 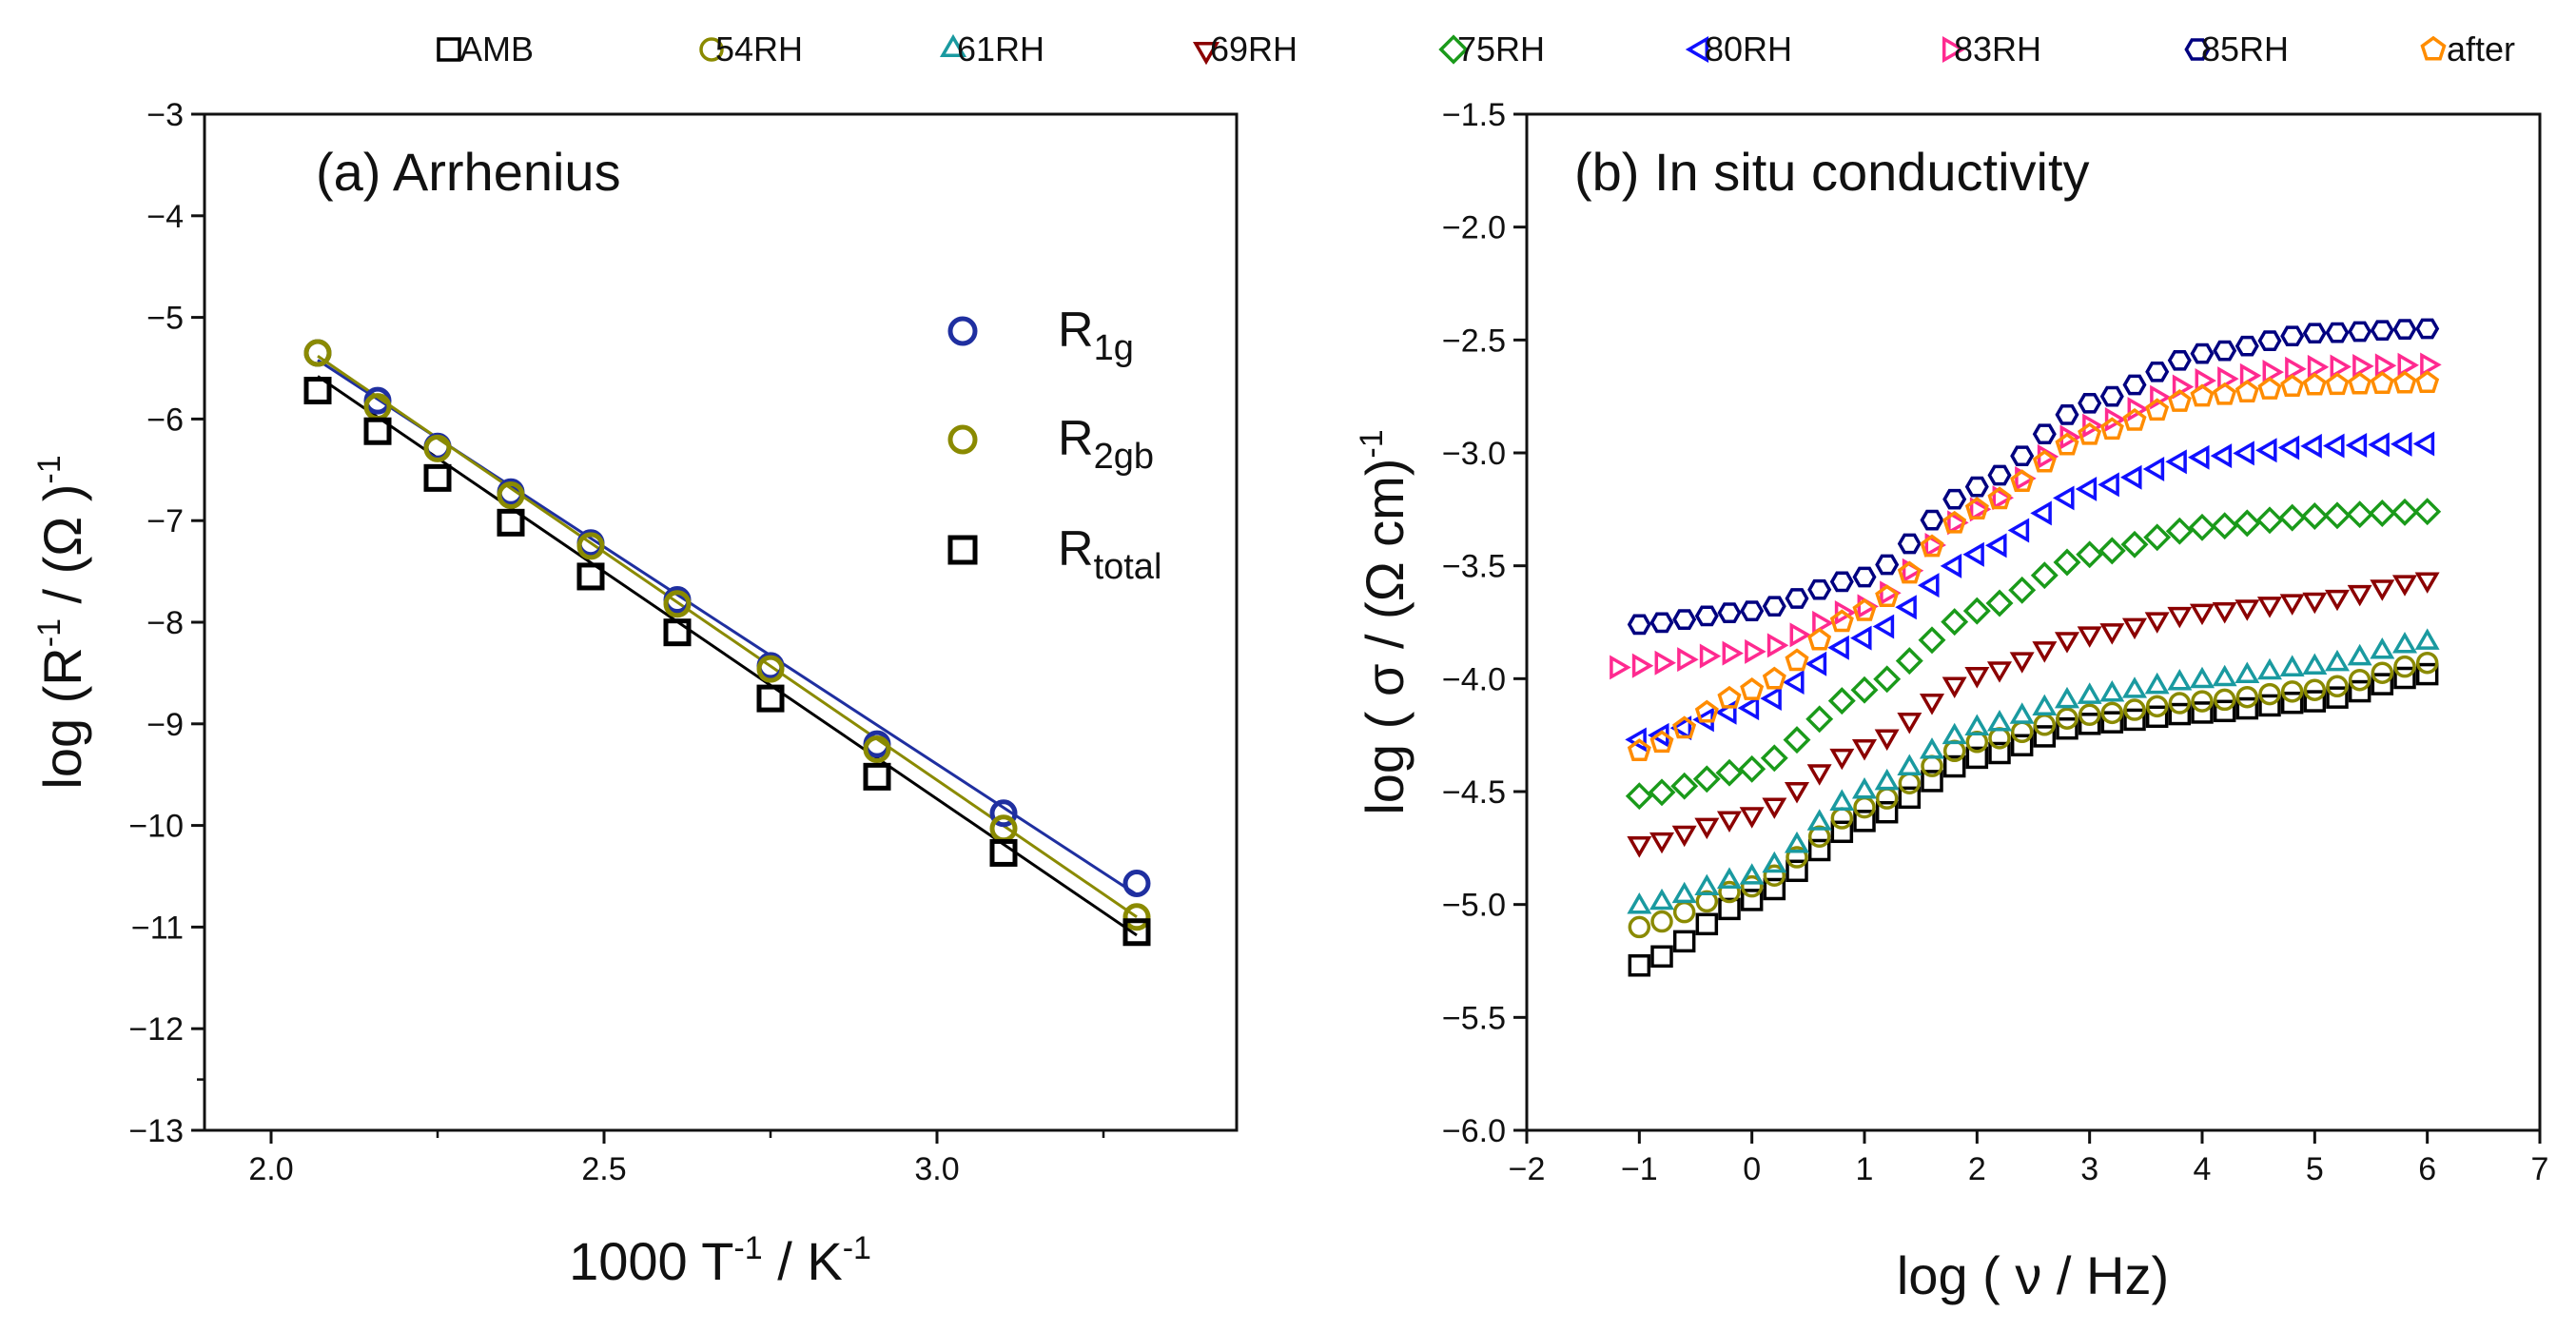 I want to click on panel-a-ytick-label: −13, so click(x=156, y=1131).